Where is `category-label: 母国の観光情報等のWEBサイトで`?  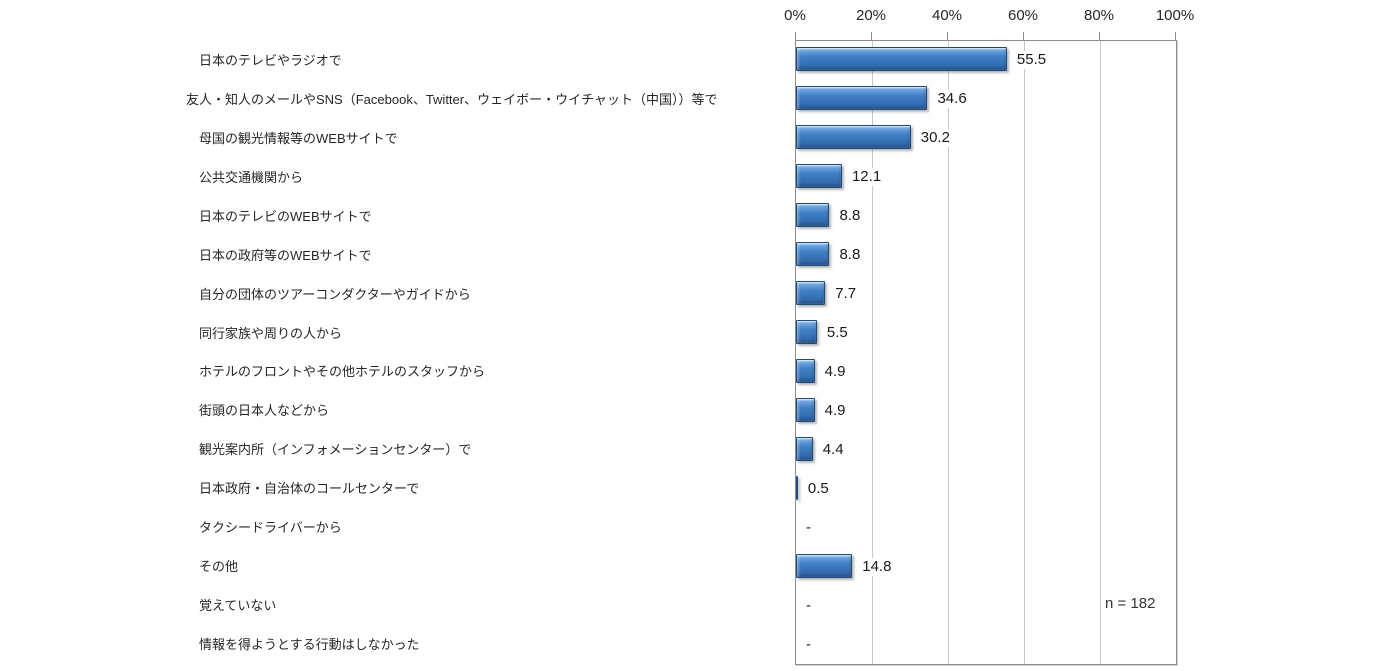
category-label: 母国の観光情報等のWEBサイトで is located at coordinates (298, 138).